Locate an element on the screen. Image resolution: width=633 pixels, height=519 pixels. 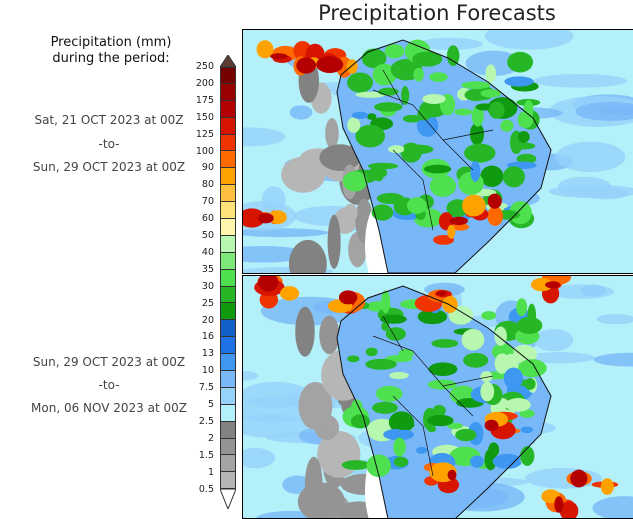
colorbar-tick-label: 80 is located at coordinates (207, 185).